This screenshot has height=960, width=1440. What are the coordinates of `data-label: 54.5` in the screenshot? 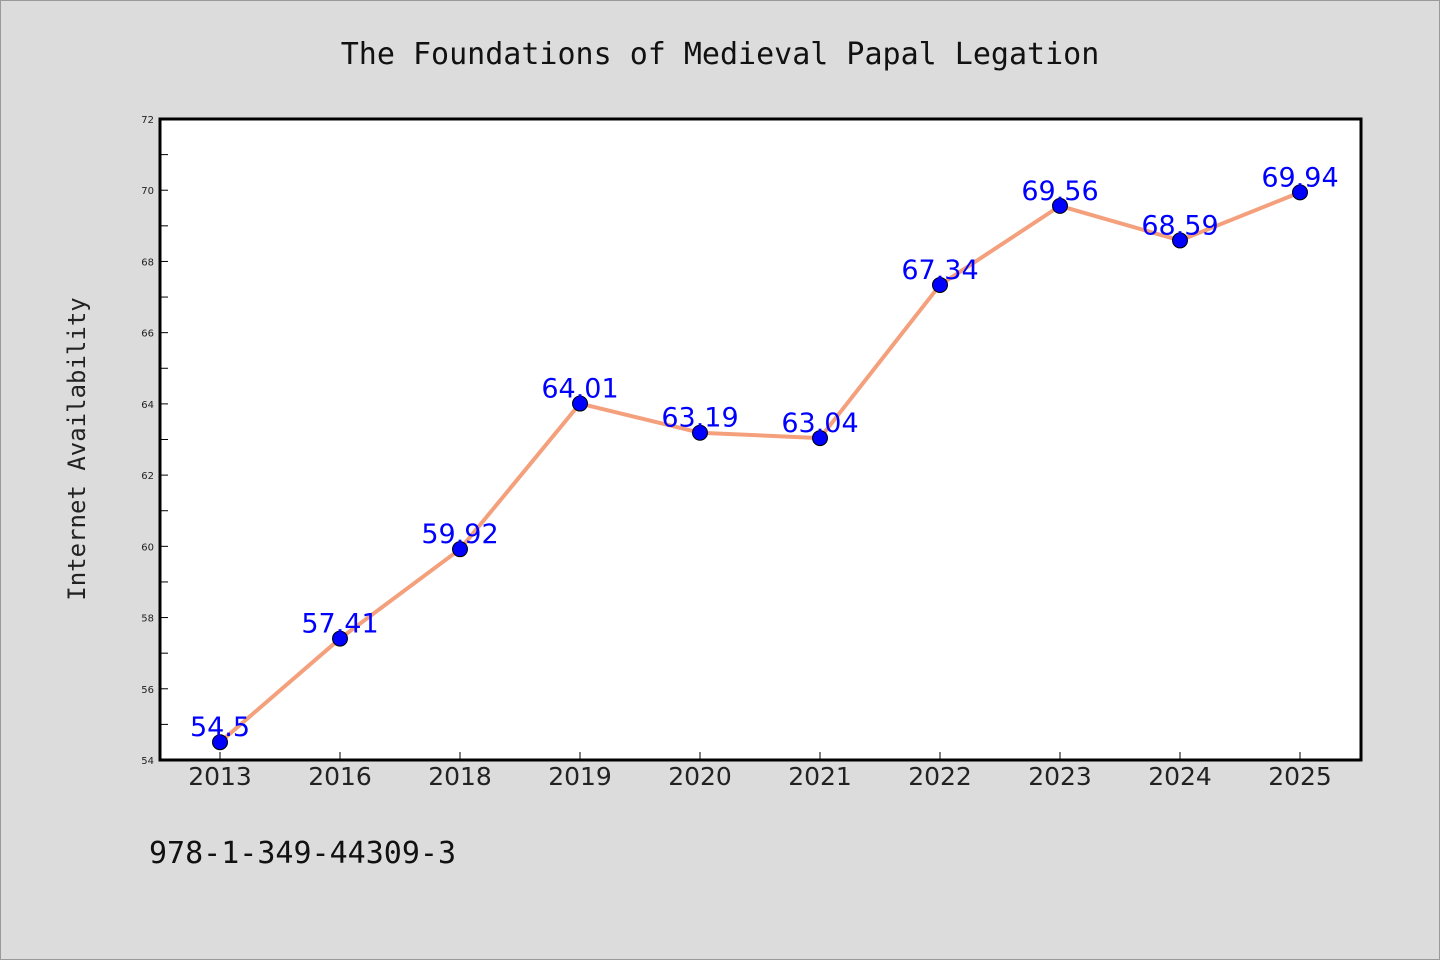 It's located at (220, 727).